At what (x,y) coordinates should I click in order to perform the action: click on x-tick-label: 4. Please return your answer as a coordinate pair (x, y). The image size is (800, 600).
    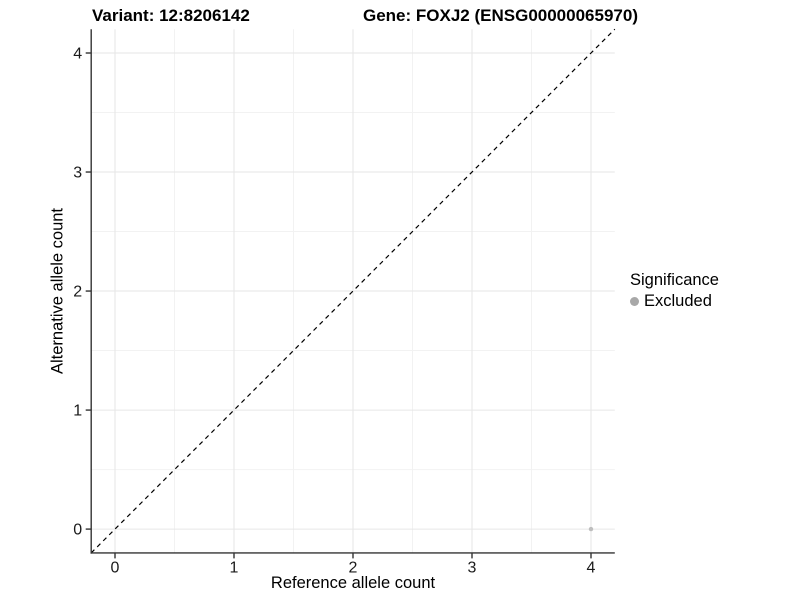
    Looking at the image, I should click on (591, 567).